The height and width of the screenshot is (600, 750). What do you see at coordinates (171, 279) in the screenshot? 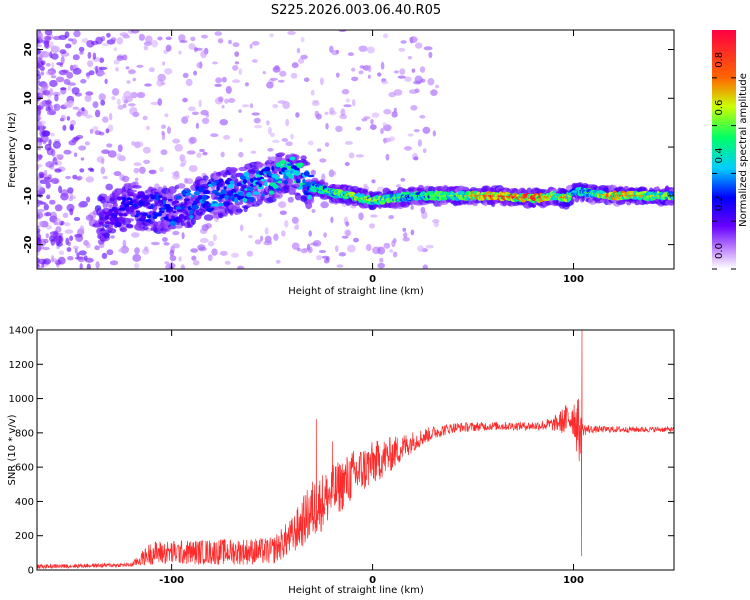
I see `x-tick-label: -100` at bounding box center [171, 279].